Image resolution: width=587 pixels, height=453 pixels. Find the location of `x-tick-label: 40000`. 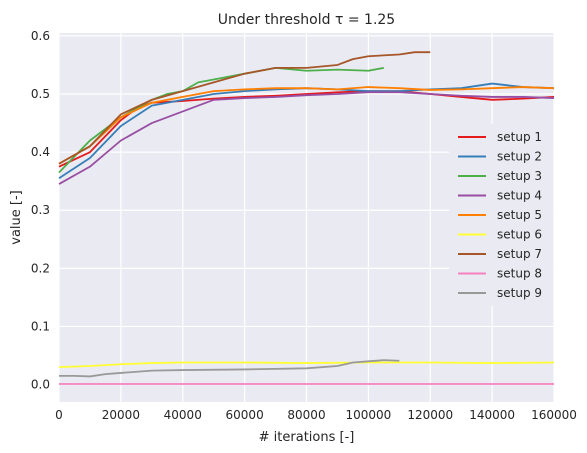

x-tick-label: 40000 is located at coordinates (183, 415).